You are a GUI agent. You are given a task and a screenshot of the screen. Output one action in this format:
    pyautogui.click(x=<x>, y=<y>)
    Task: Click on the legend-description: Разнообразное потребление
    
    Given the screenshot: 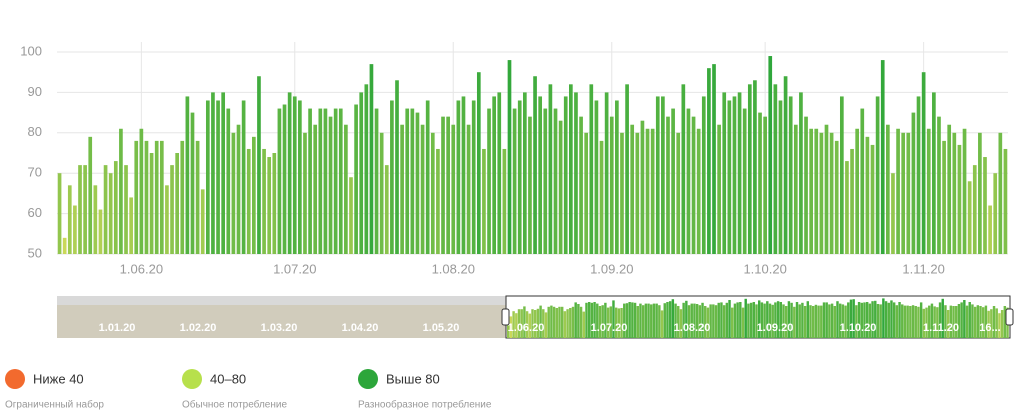 What is the action you would take?
    pyautogui.click(x=425, y=405)
    